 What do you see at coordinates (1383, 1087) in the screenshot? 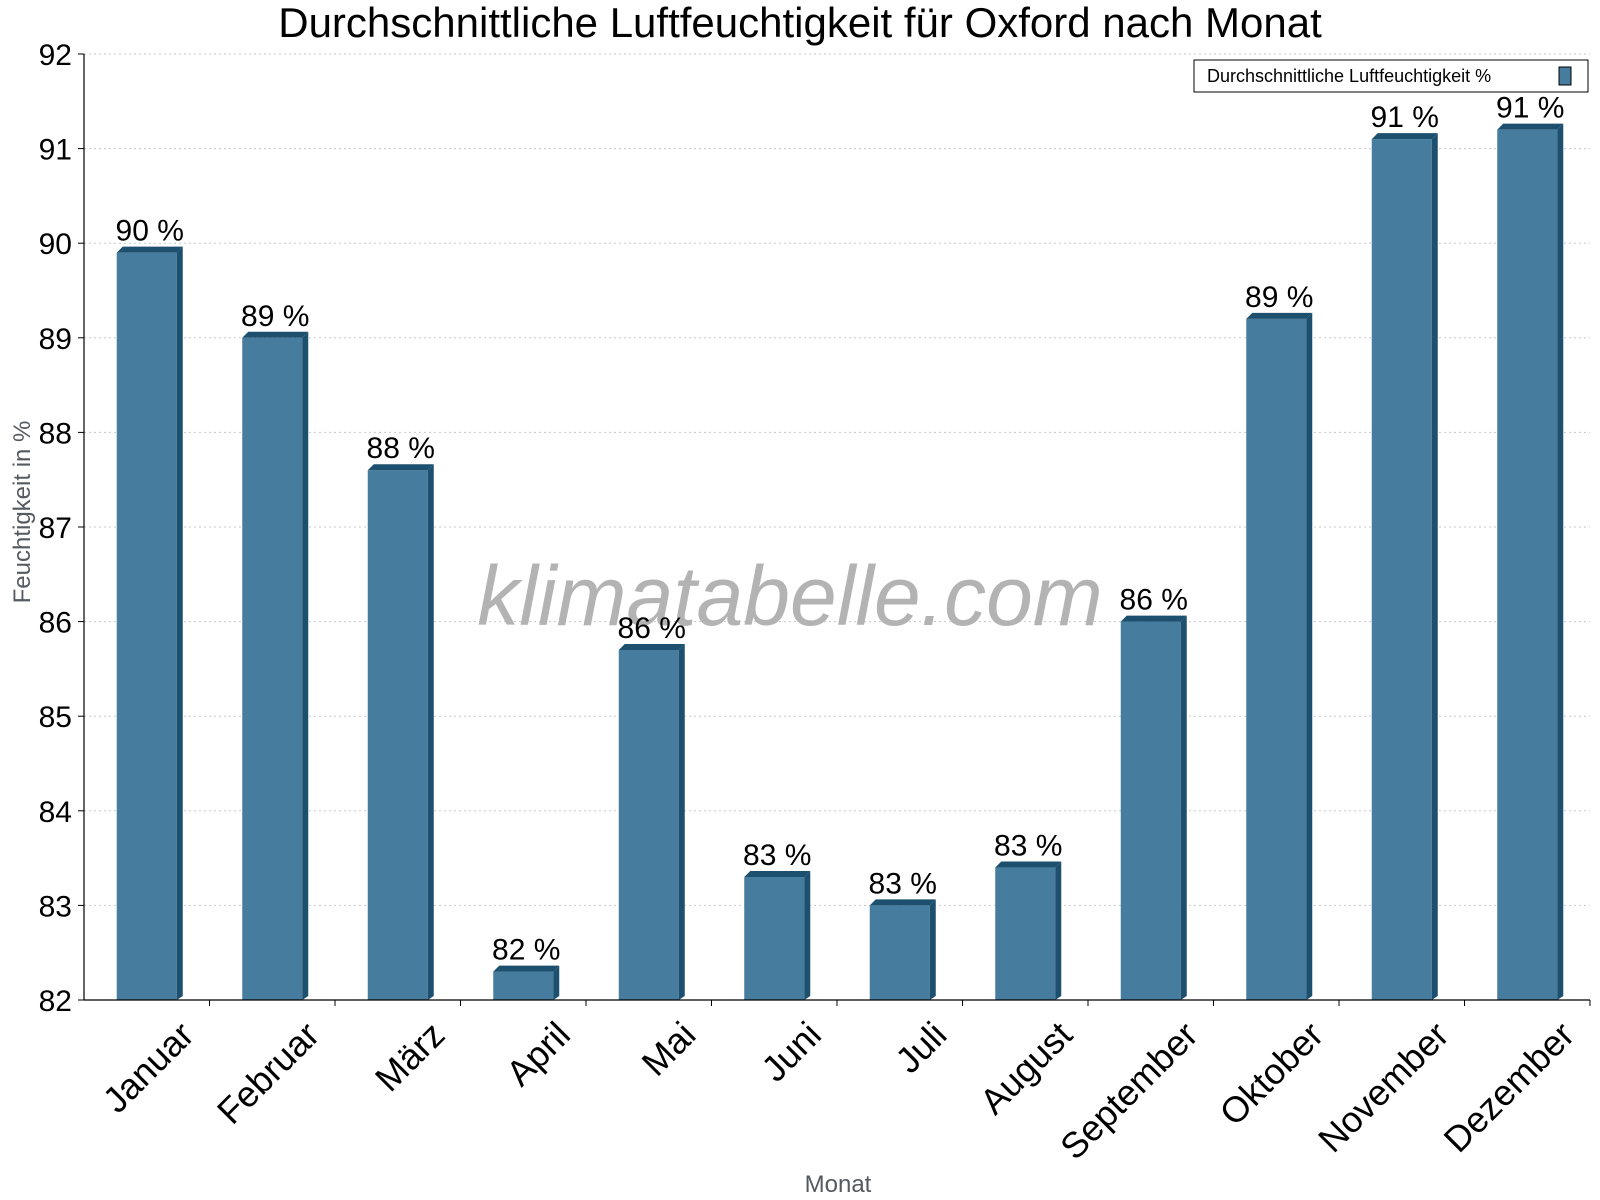
I see `x-tick-label: November` at bounding box center [1383, 1087].